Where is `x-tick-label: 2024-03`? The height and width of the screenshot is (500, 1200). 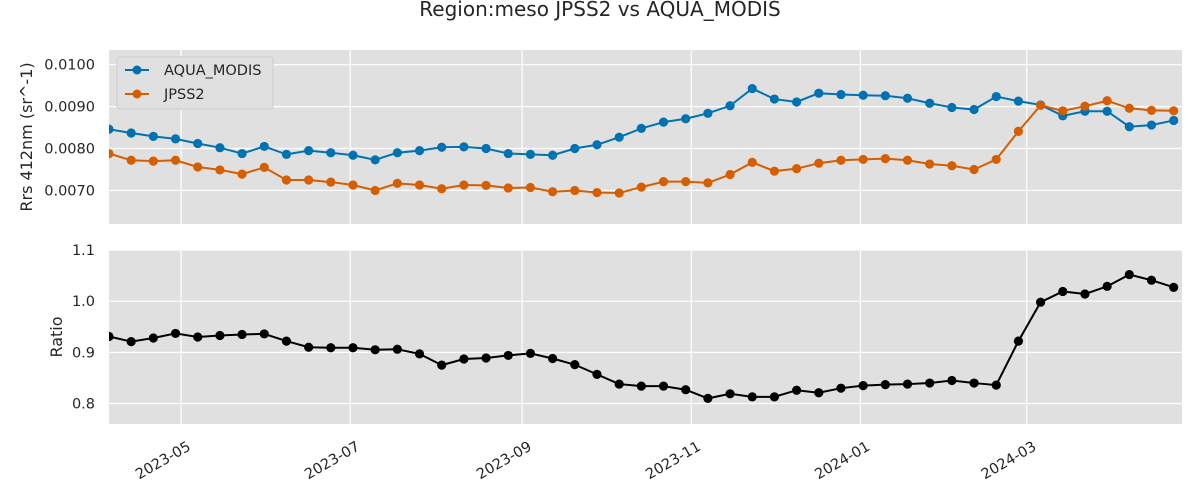 x-tick-label: 2024-03 is located at coordinates (1009, 461).